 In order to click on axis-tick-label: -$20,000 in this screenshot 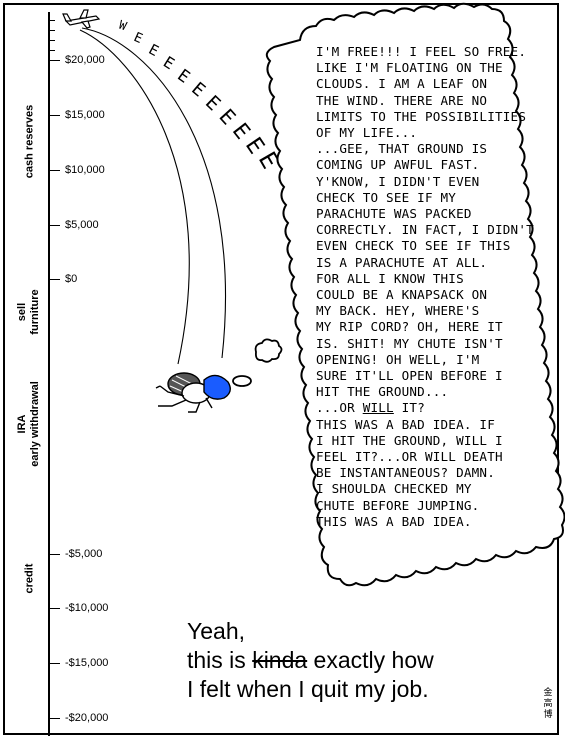, I will do `click(87, 718)`.